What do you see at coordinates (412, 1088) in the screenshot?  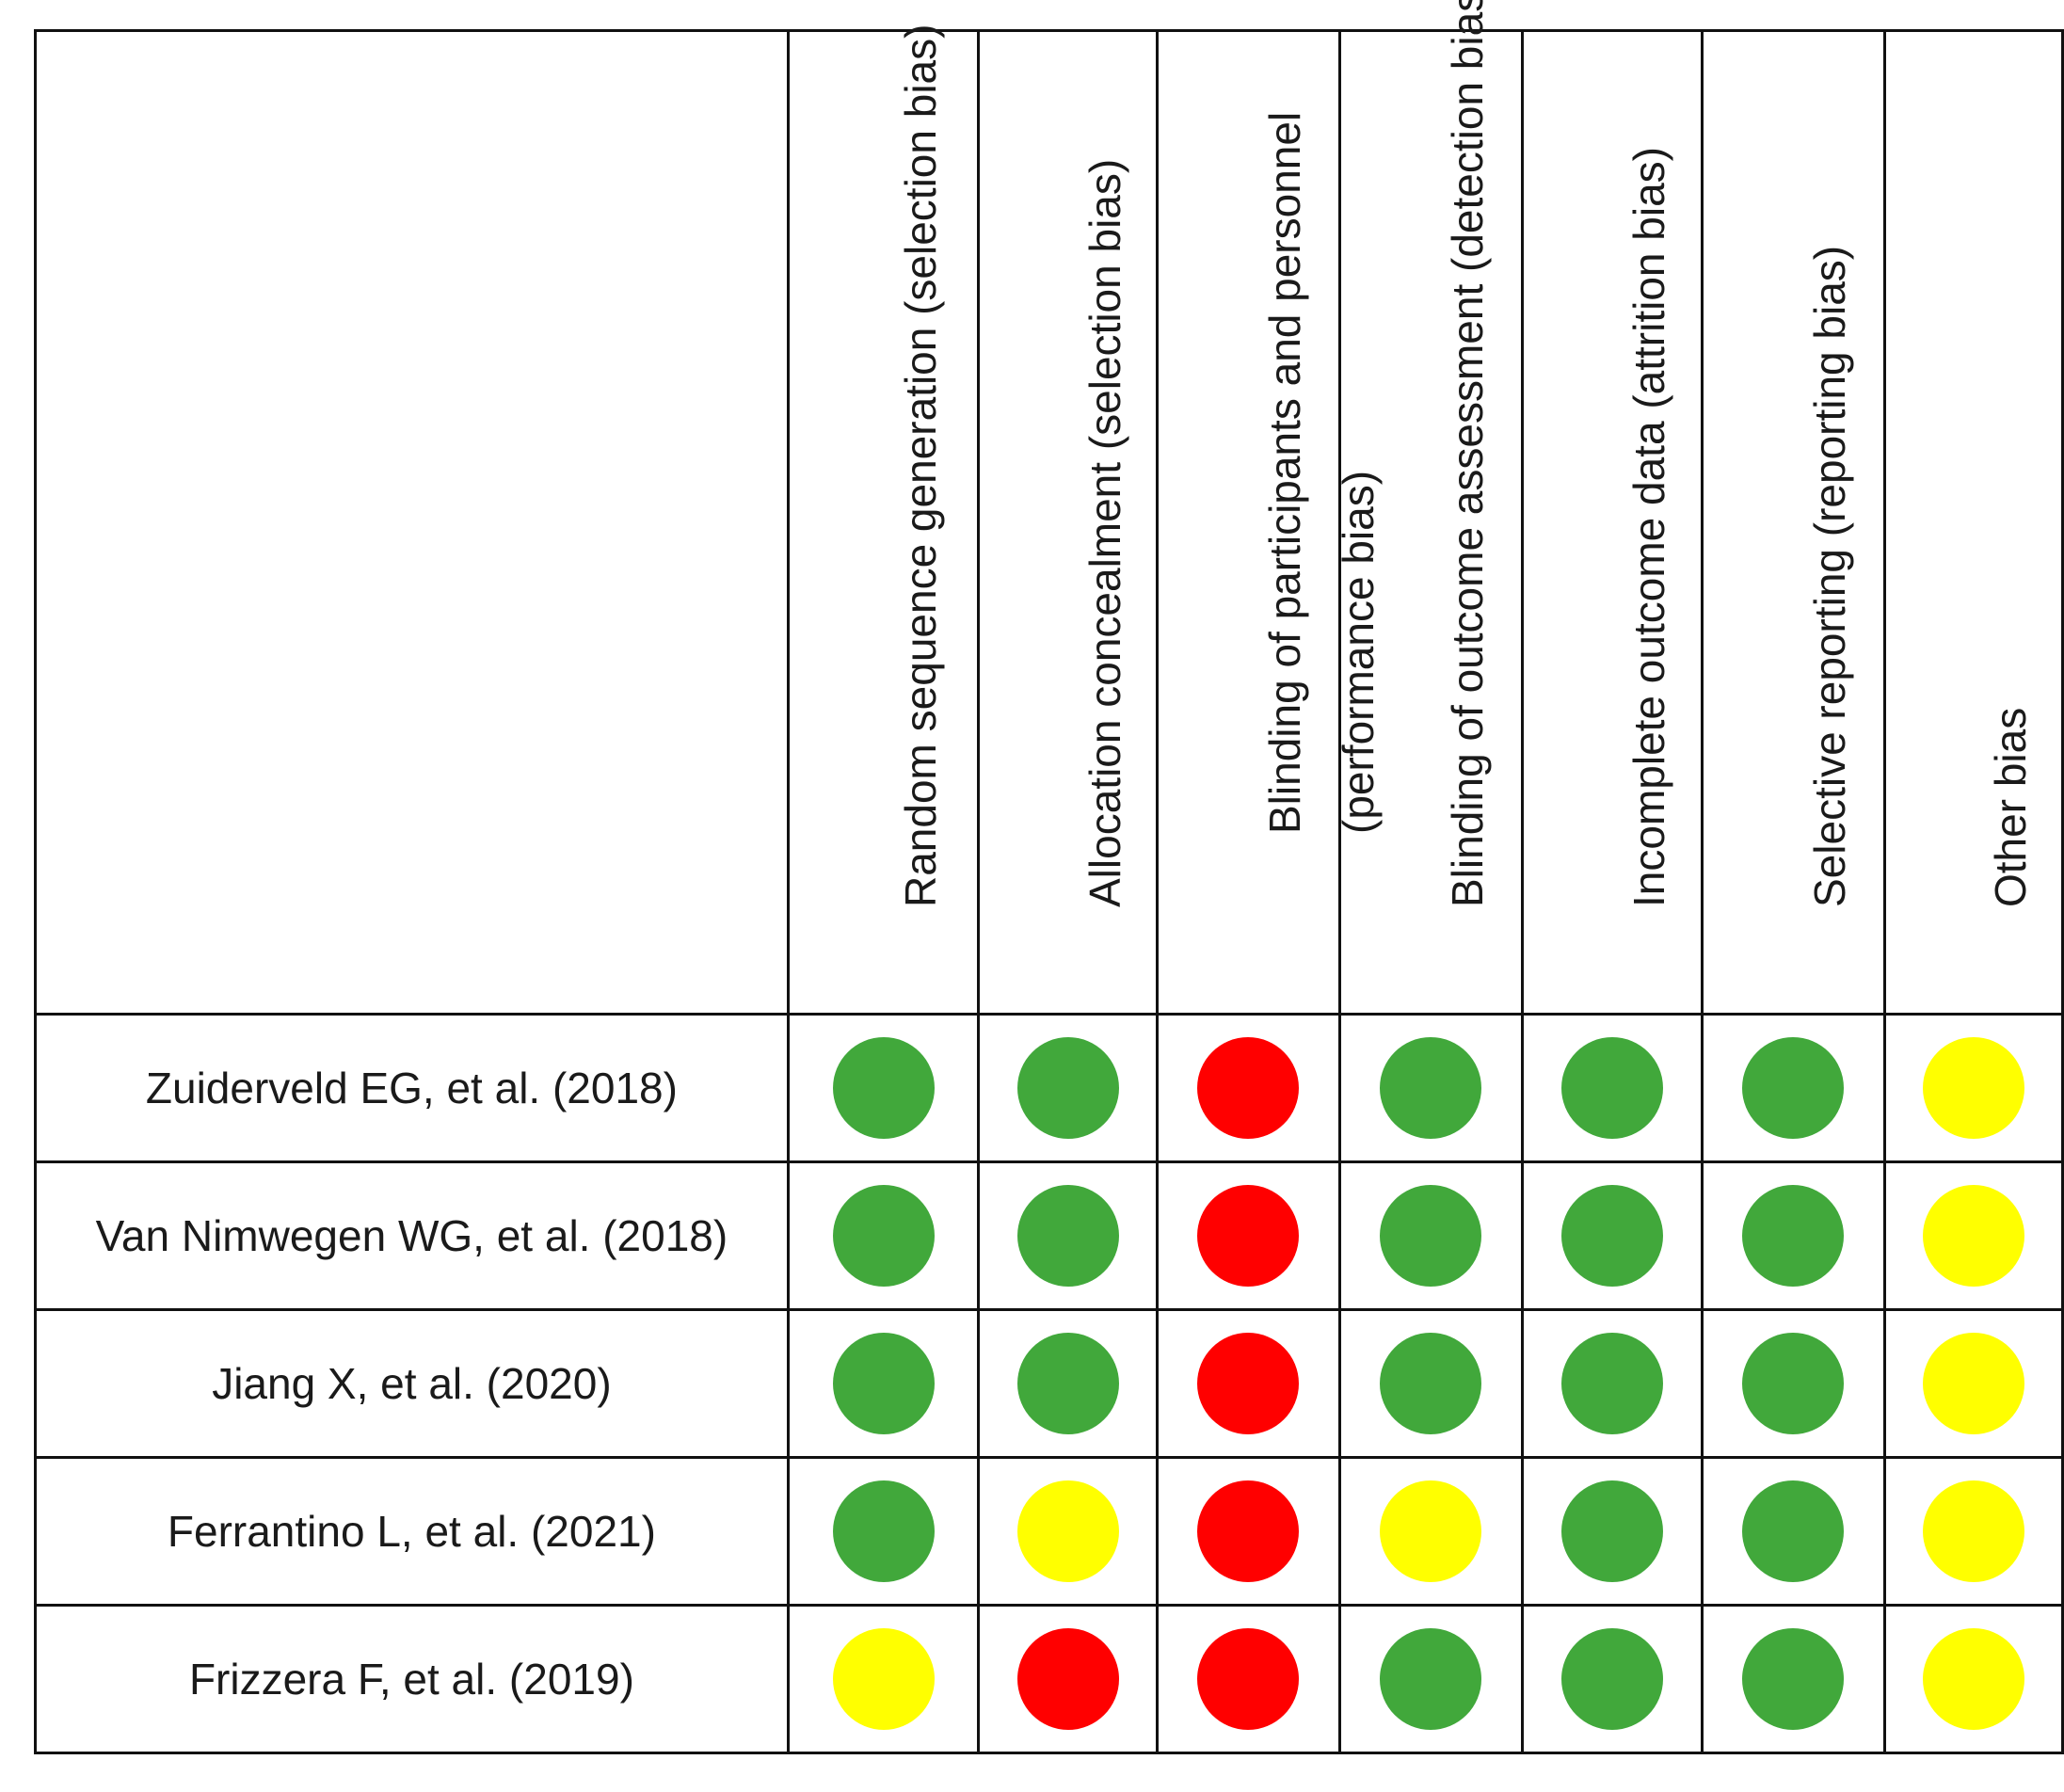 I see `study-name: Zuiderveld EG, et al. (2018)` at bounding box center [412, 1088].